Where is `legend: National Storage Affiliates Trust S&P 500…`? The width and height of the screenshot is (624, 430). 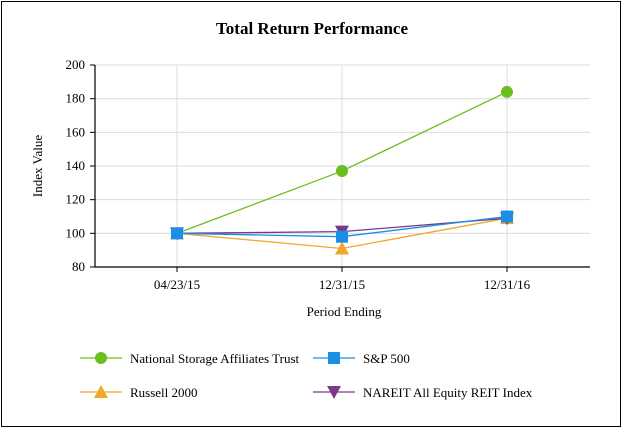 legend: National Storage Affiliates Trust S&P 500… is located at coordinates (306, 375).